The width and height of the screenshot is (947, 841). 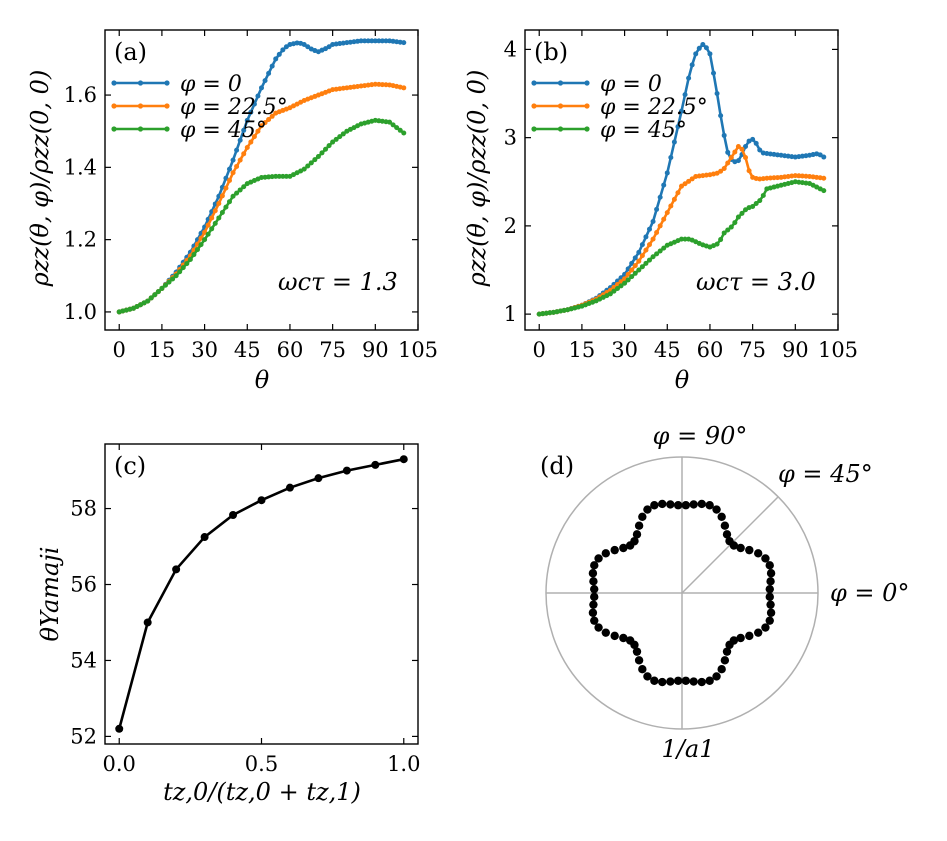 I want to click on panel-b-legend-label-2: φ = 45°, so click(x=643, y=130).